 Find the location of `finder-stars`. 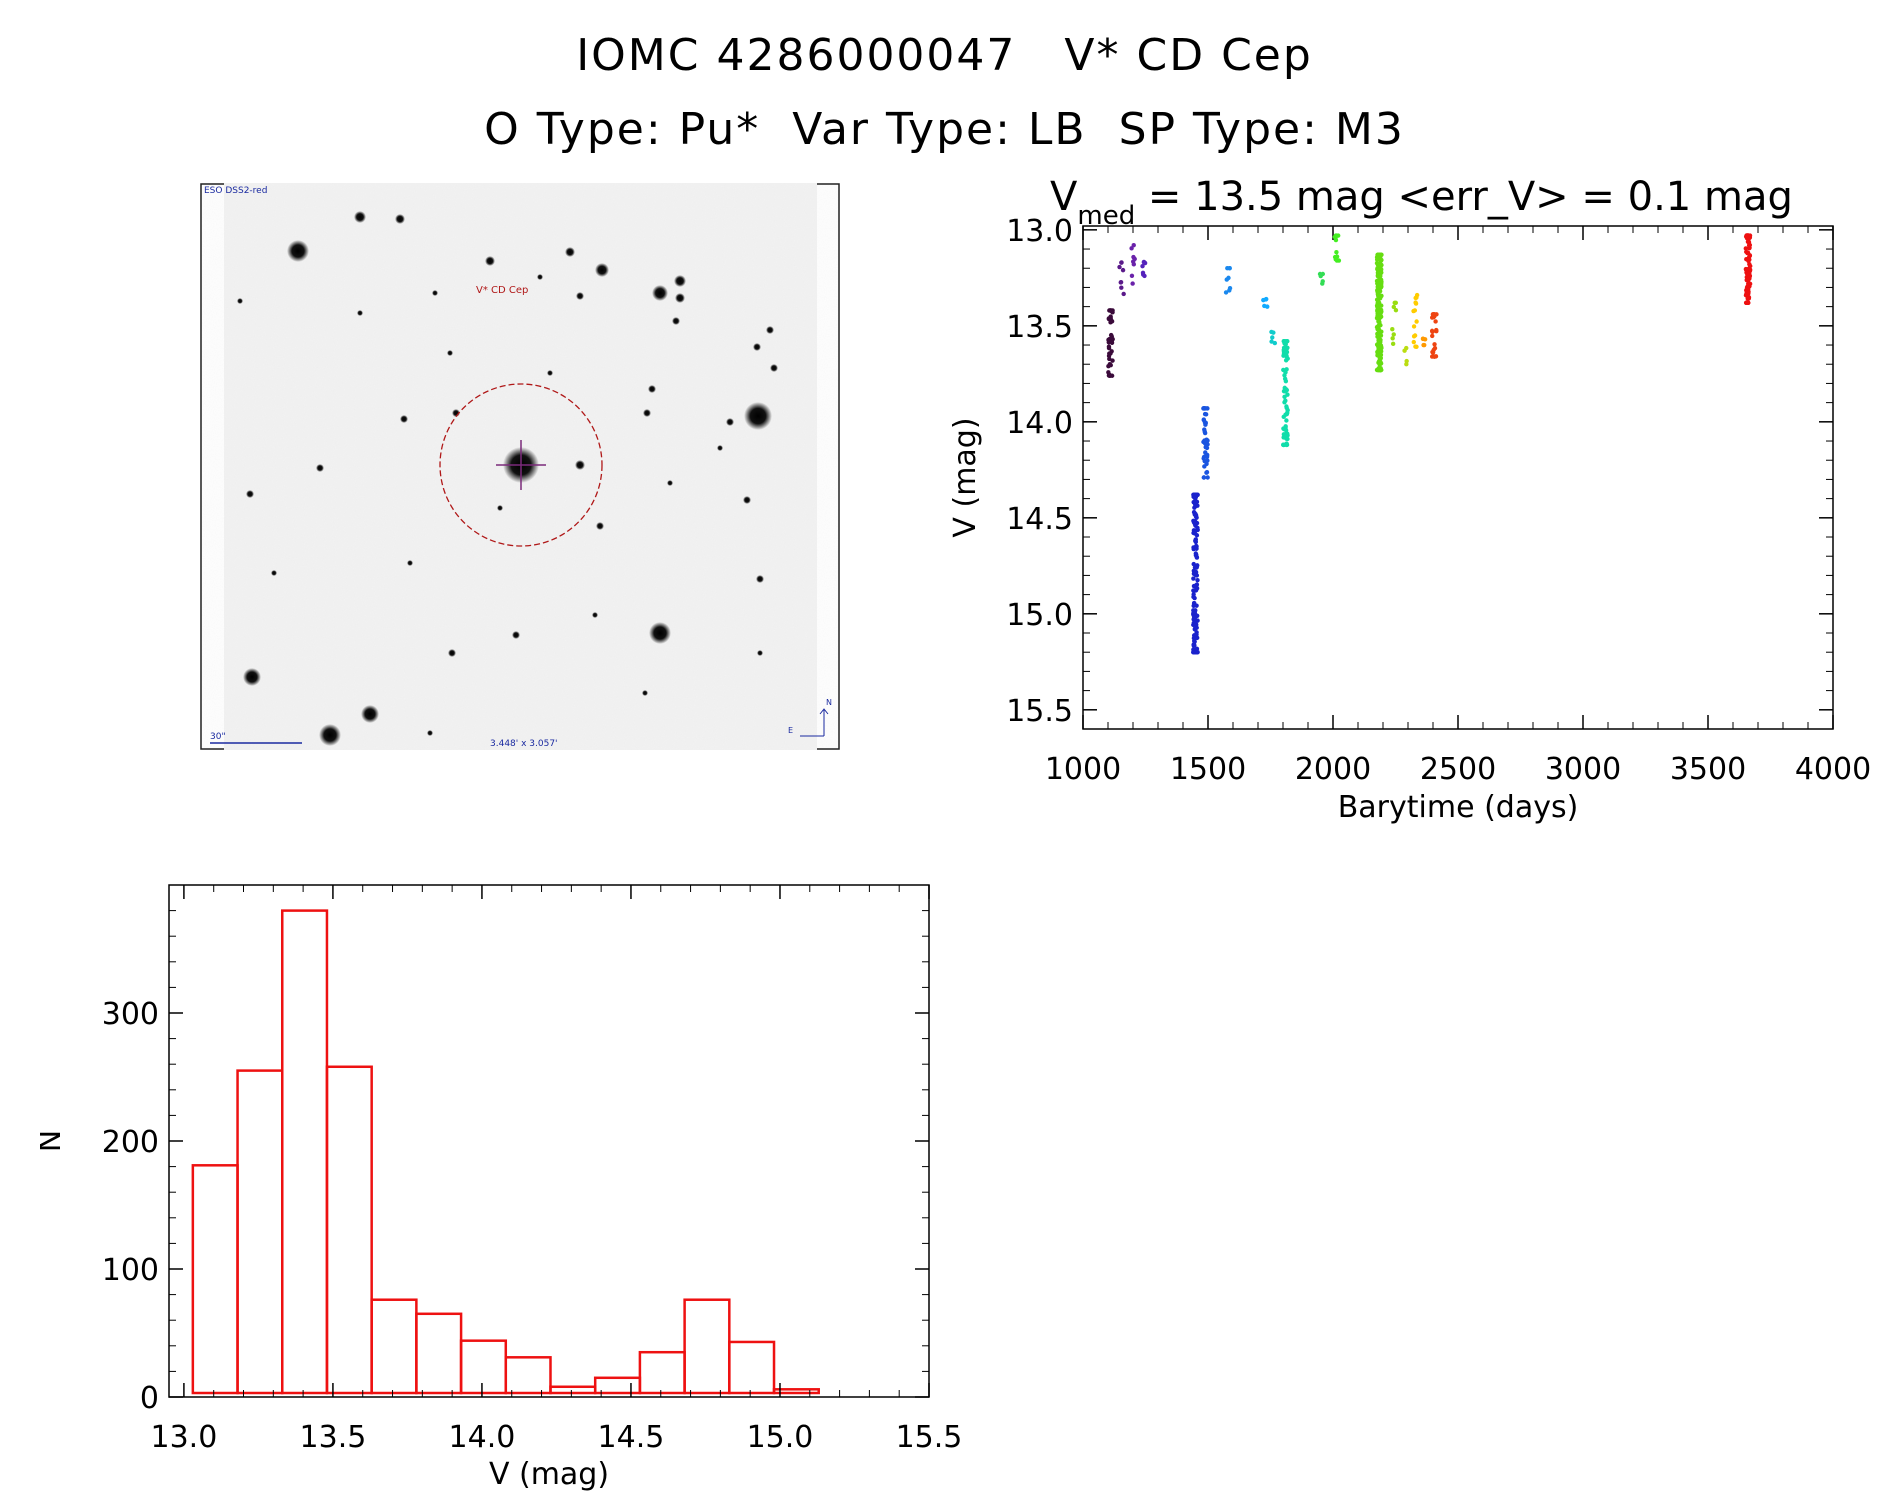

finder-stars is located at coordinates (507, 478).